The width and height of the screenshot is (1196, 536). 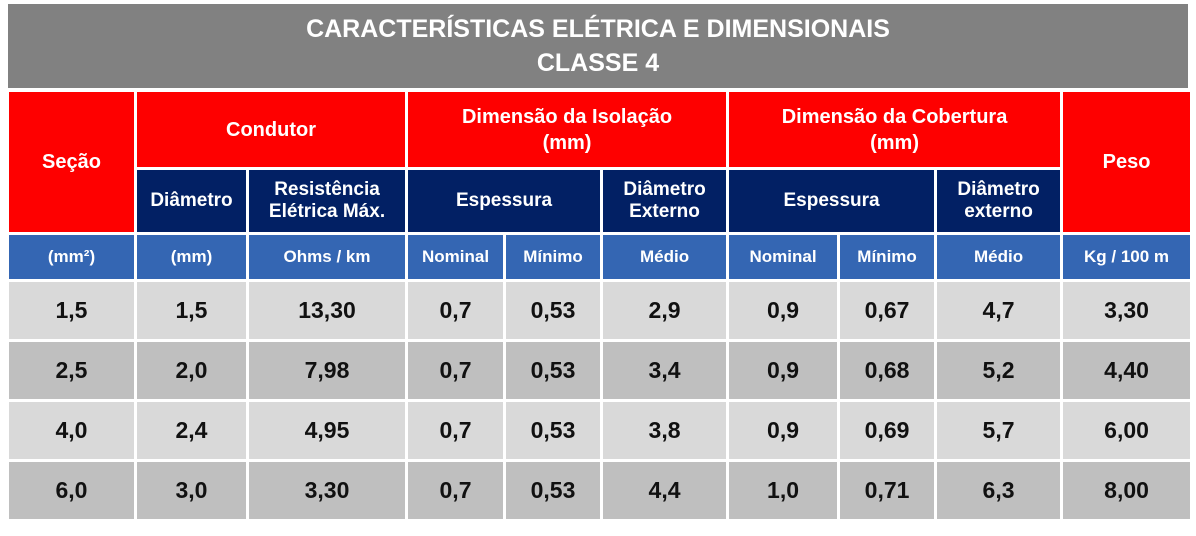 I want to click on header-diametro-externo-cobertura-line-1: Diâmetro, so click(x=998, y=189).